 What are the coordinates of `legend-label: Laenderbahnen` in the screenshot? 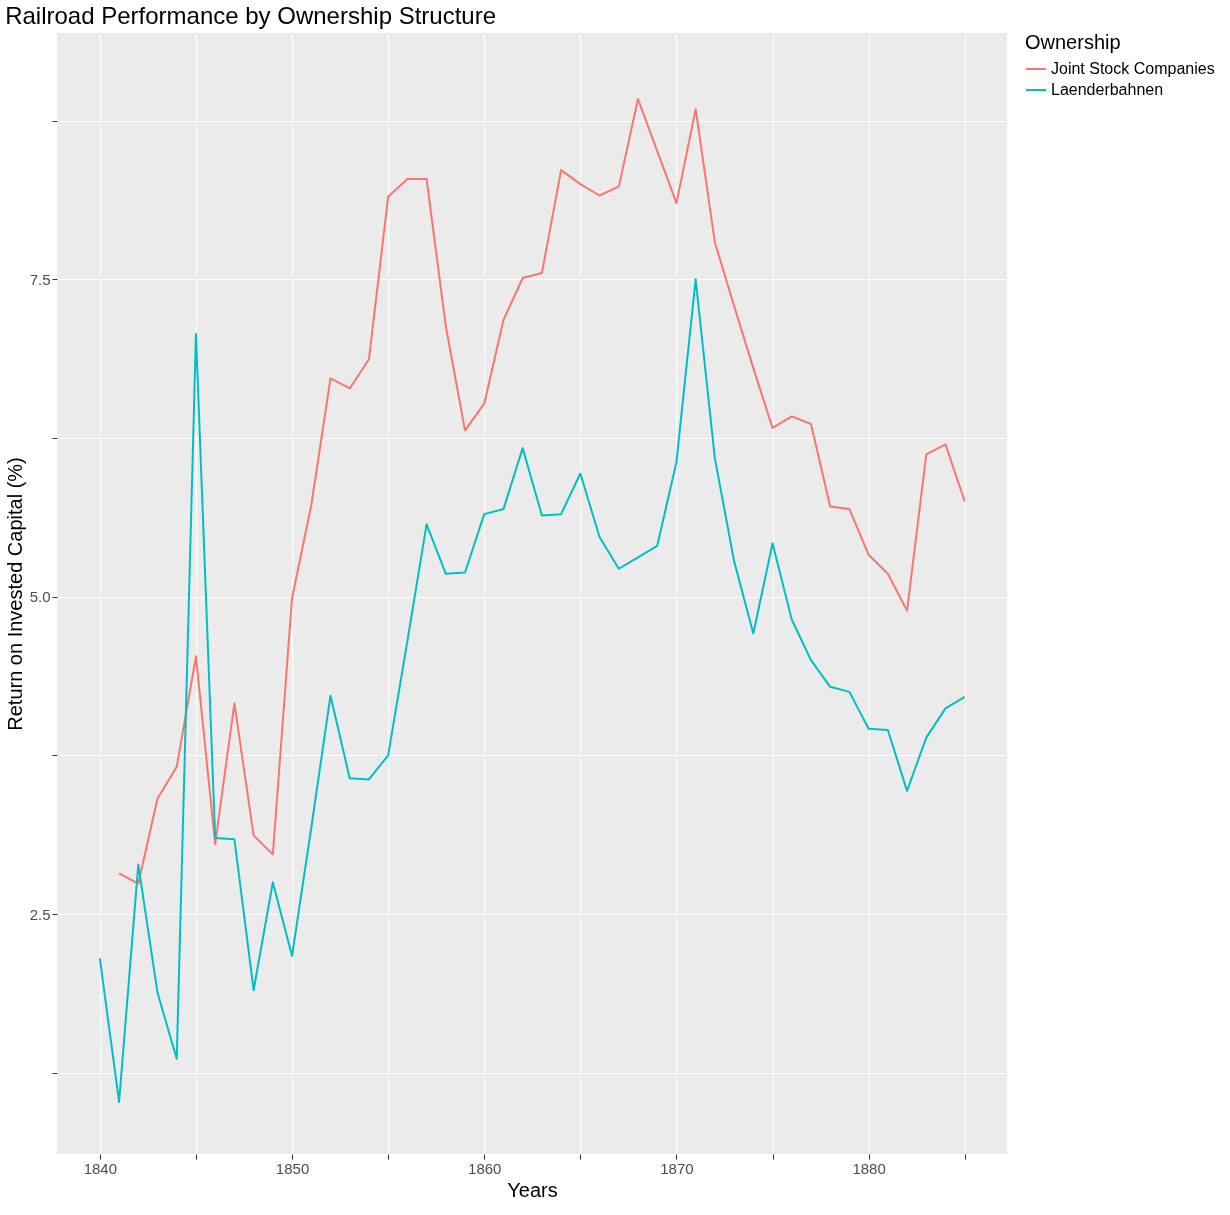 It's located at (1107, 89).